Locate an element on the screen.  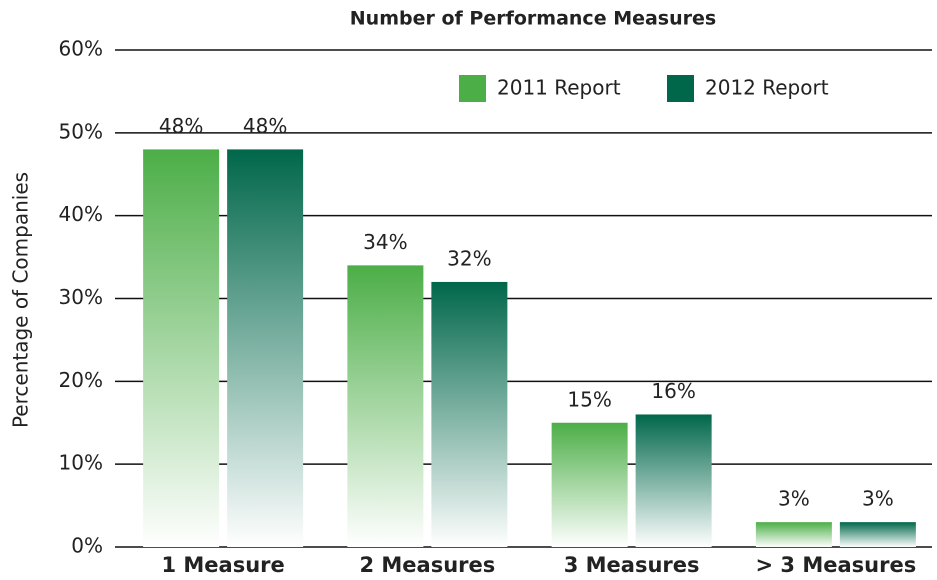
value-label: 32% is located at coordinates (469, 258).